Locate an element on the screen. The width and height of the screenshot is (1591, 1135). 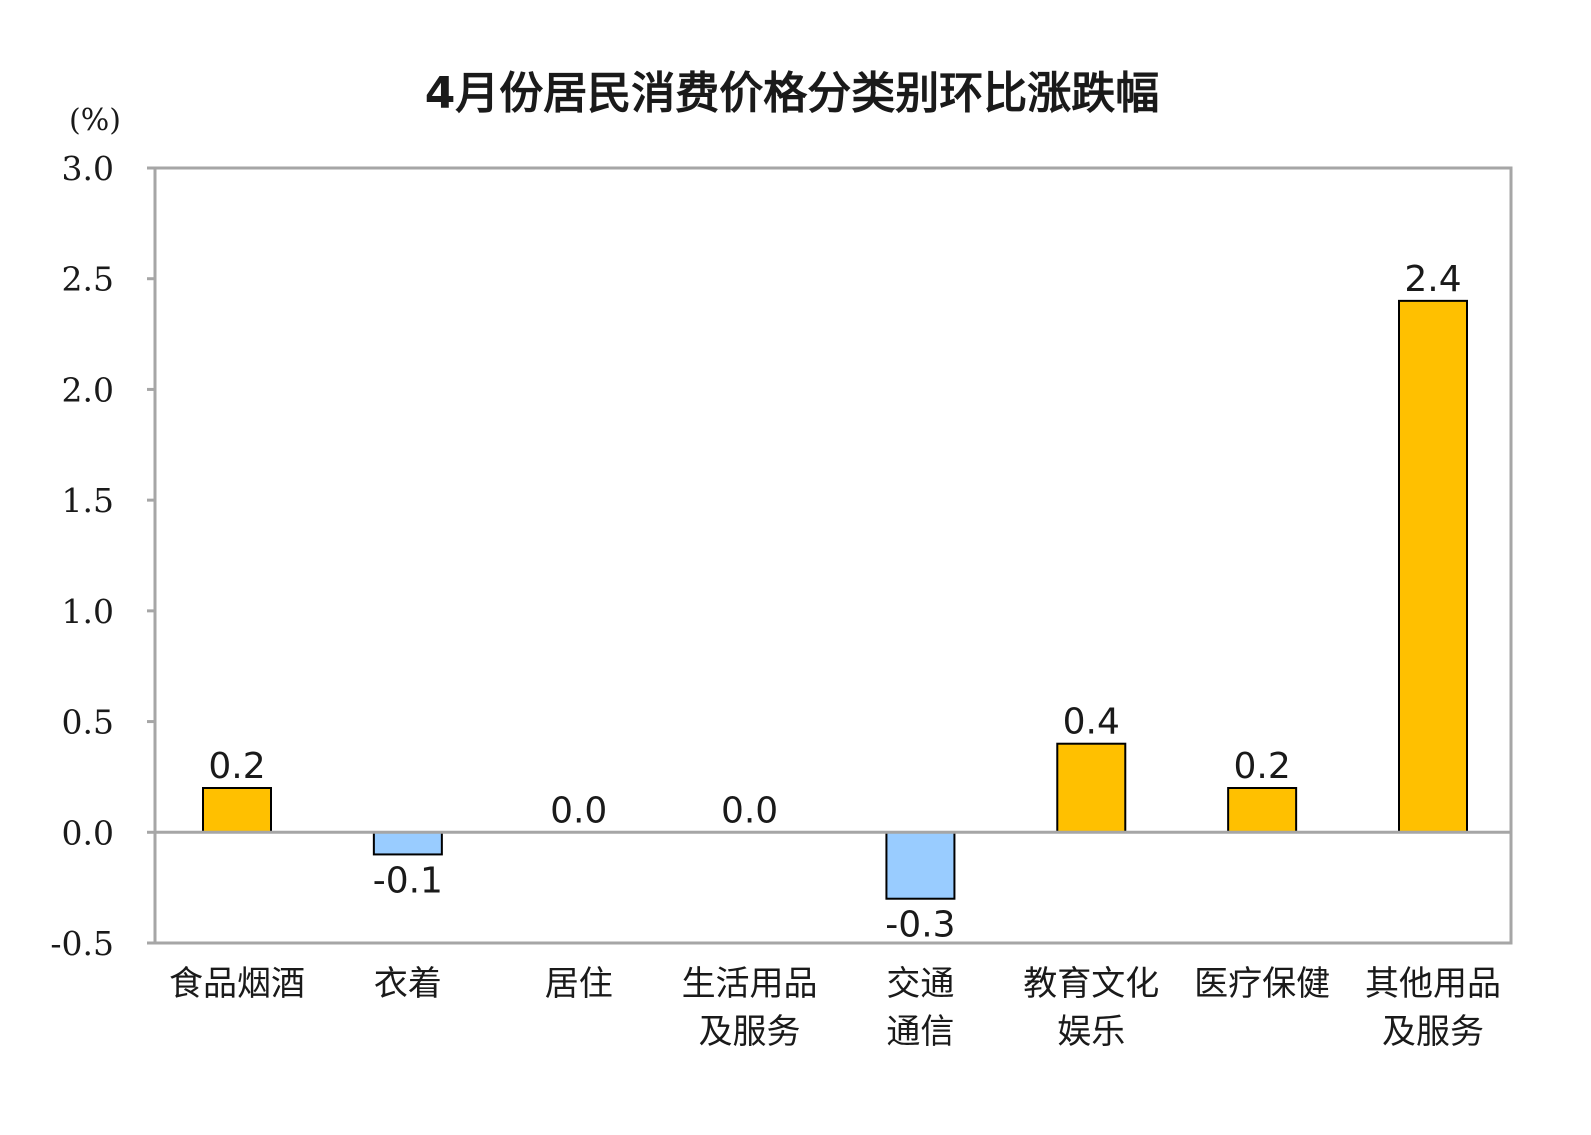
bar-value-label: 2.4 is located at coordinates (1432, 279).